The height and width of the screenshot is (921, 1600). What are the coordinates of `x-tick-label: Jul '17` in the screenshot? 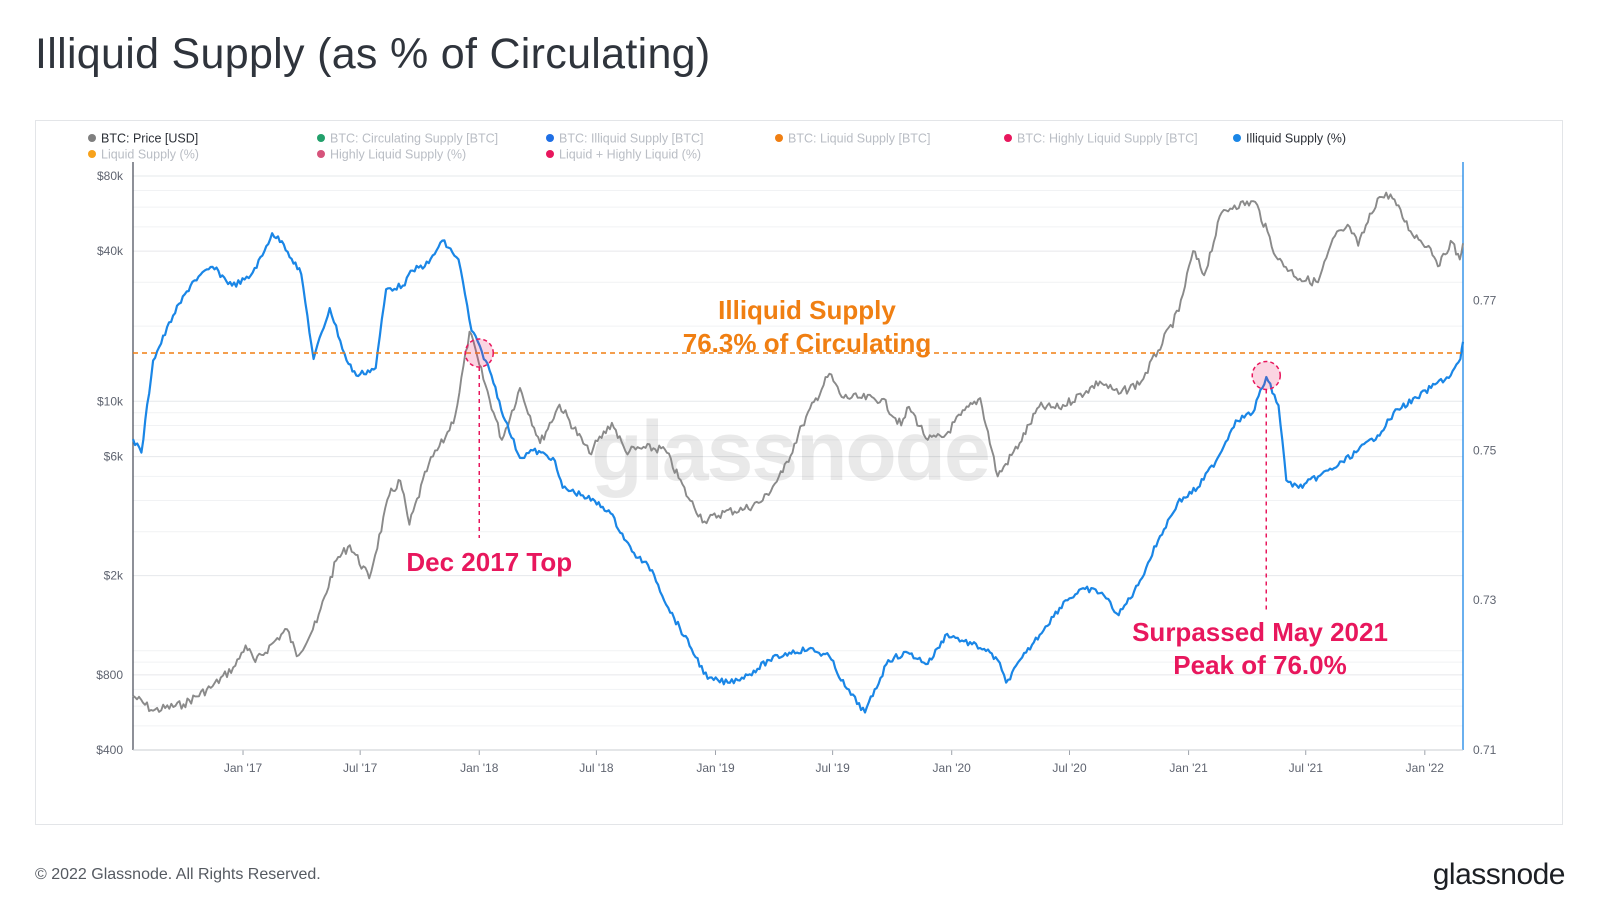 It's located at (360, 768).